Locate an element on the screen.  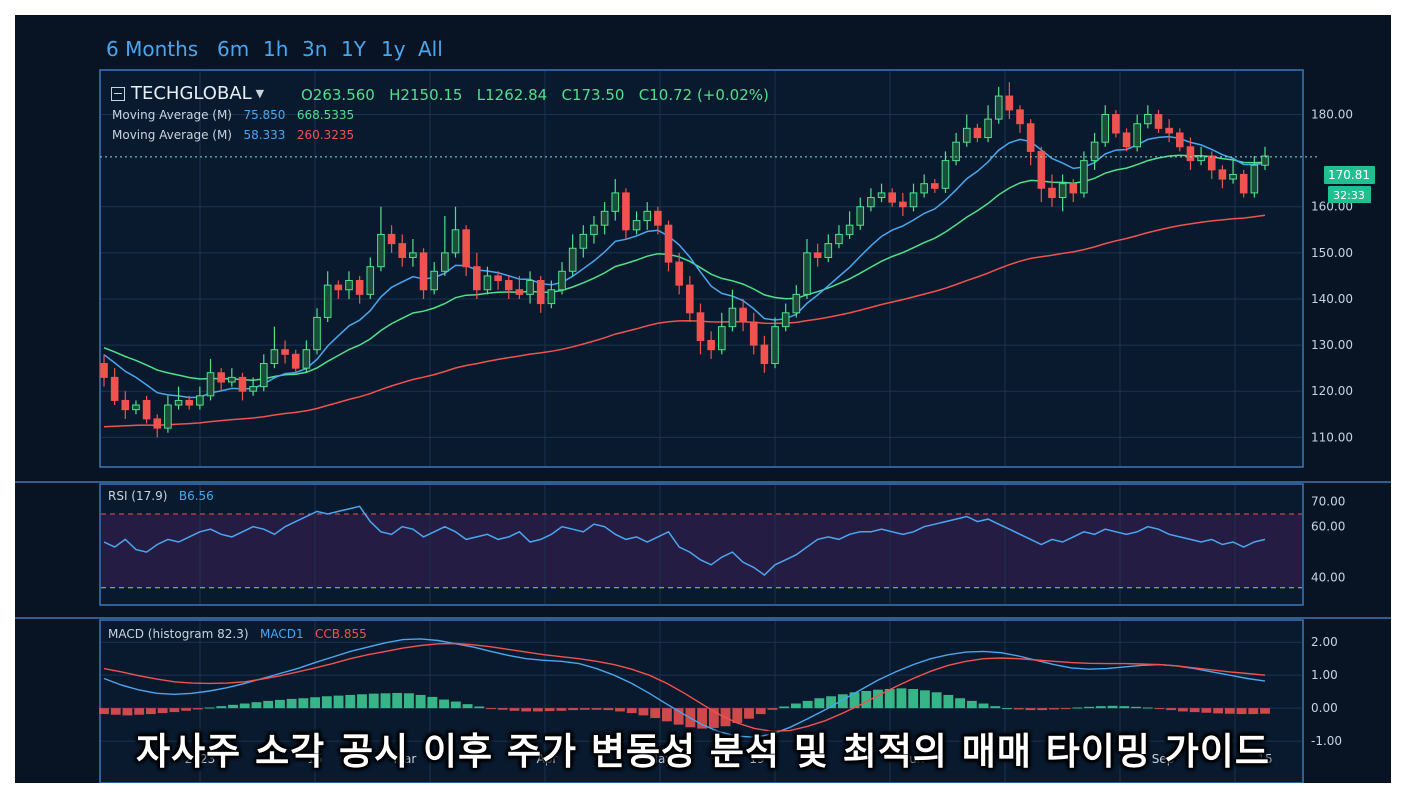
macd-legend: MACD (histogram 82.3) MACD1 CCB.855 is located at coordinates (237, 634).